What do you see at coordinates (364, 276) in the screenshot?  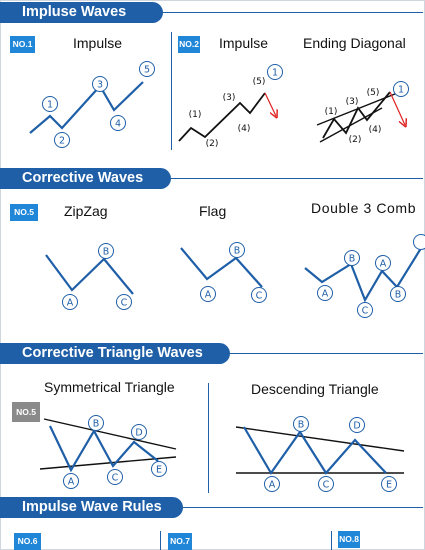 I see `double-3-combo-wave: A B C A B` at bounding box center [364, 276].